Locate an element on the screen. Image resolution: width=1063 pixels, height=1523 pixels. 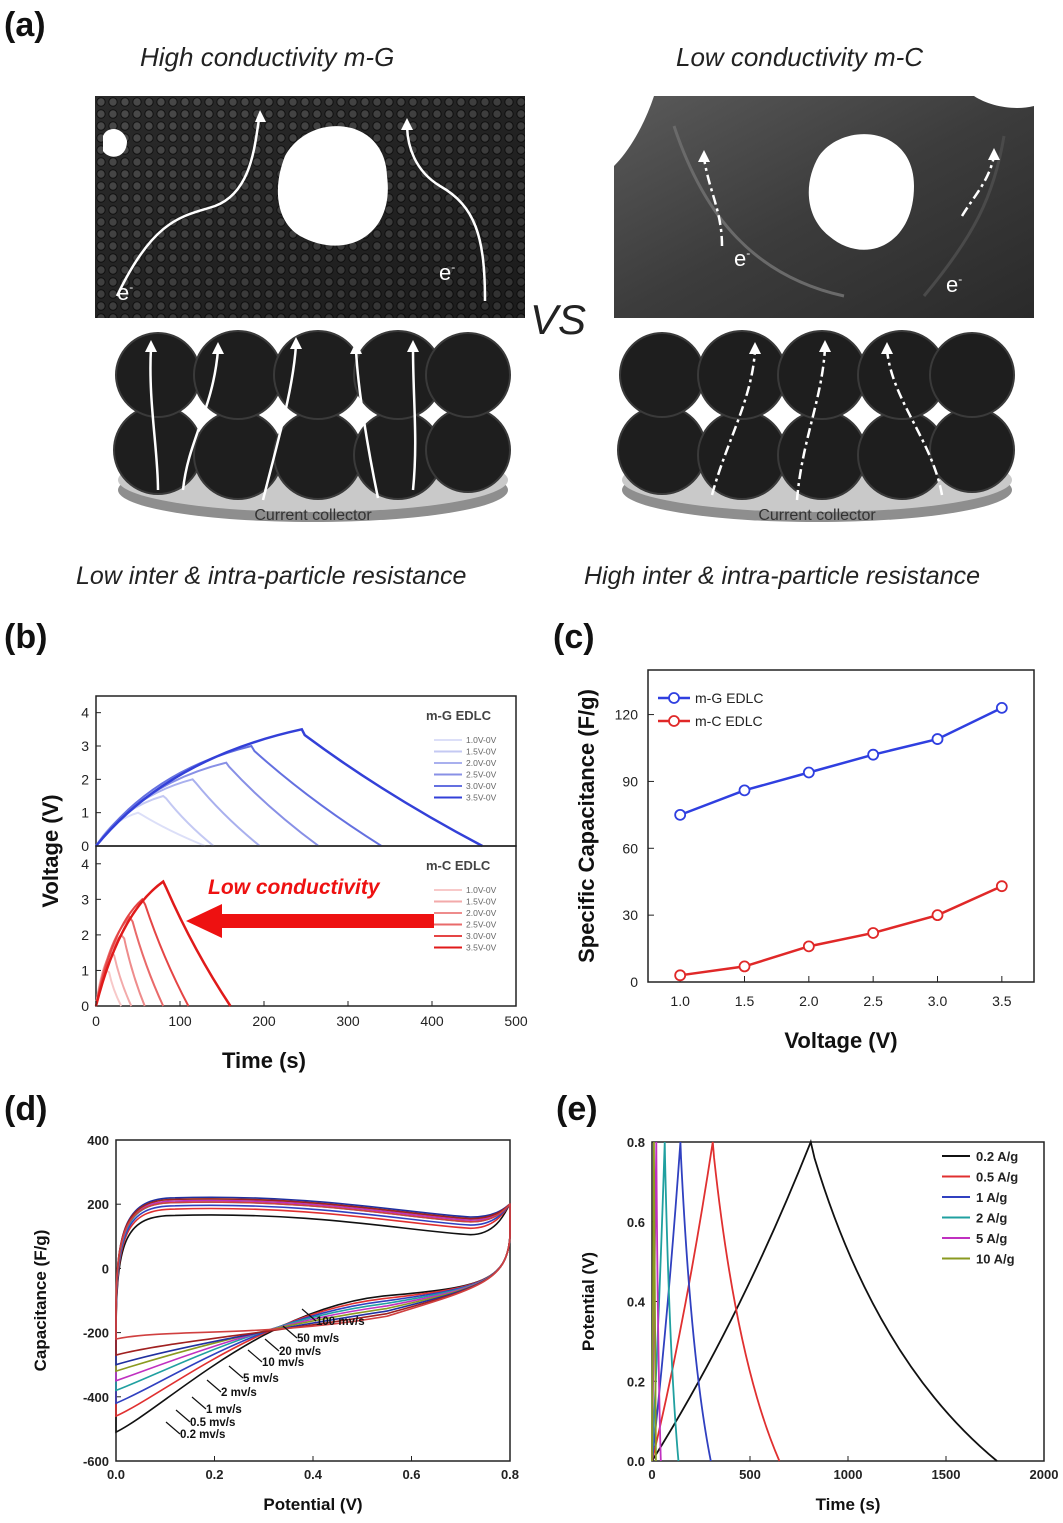
chart-b-top-legend-title: m-G EDLC is located at coordinates (459, 715).